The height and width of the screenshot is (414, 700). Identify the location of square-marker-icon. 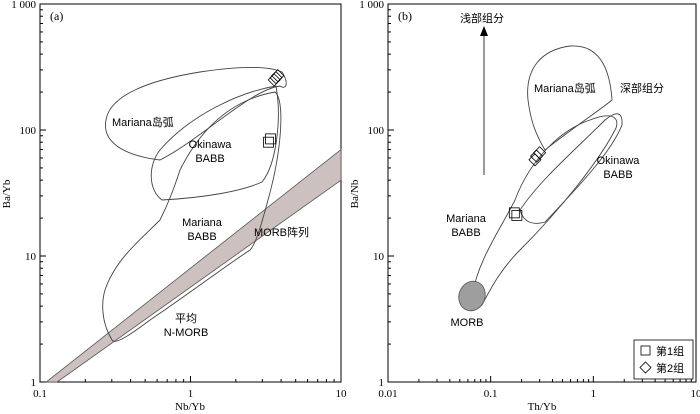
(645, 350).